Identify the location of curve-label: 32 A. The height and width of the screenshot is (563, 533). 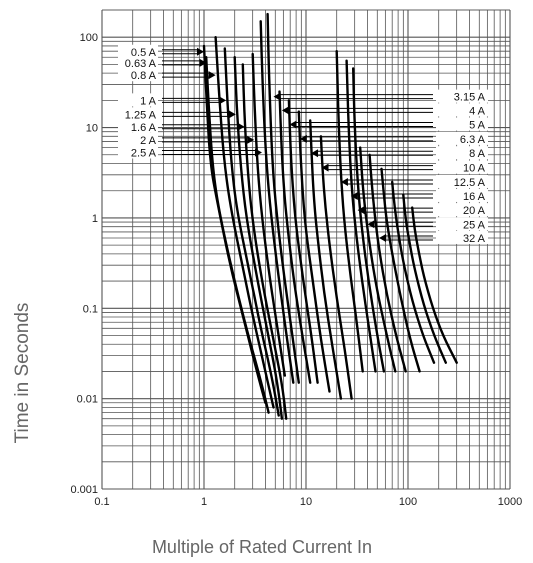
(474, 239).